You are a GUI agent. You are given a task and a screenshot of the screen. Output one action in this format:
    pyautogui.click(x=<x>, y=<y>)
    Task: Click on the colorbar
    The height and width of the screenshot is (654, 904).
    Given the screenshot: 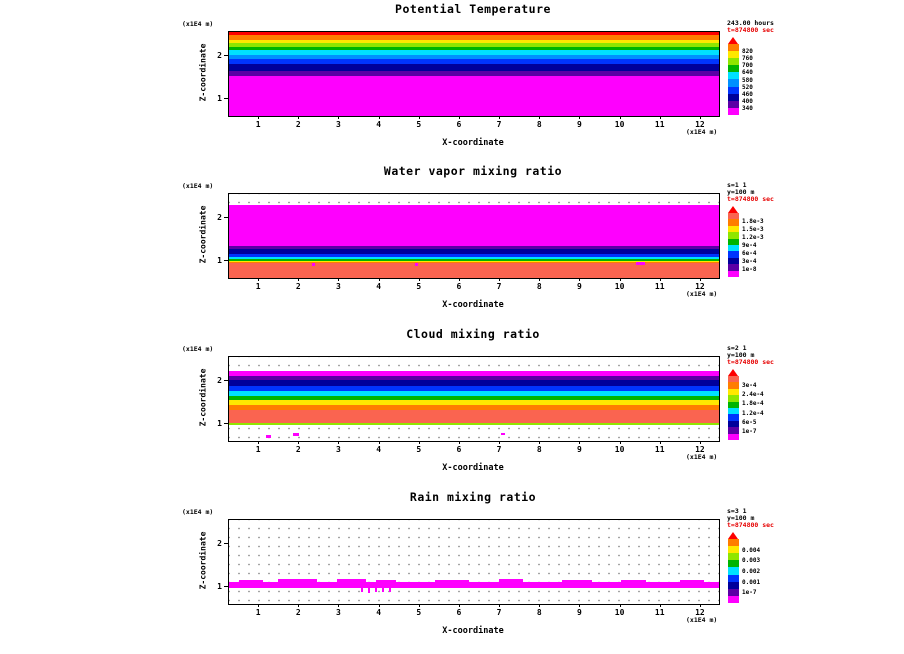 What is the action you would take?
    pyautogui.click(x=733, y=79)
    